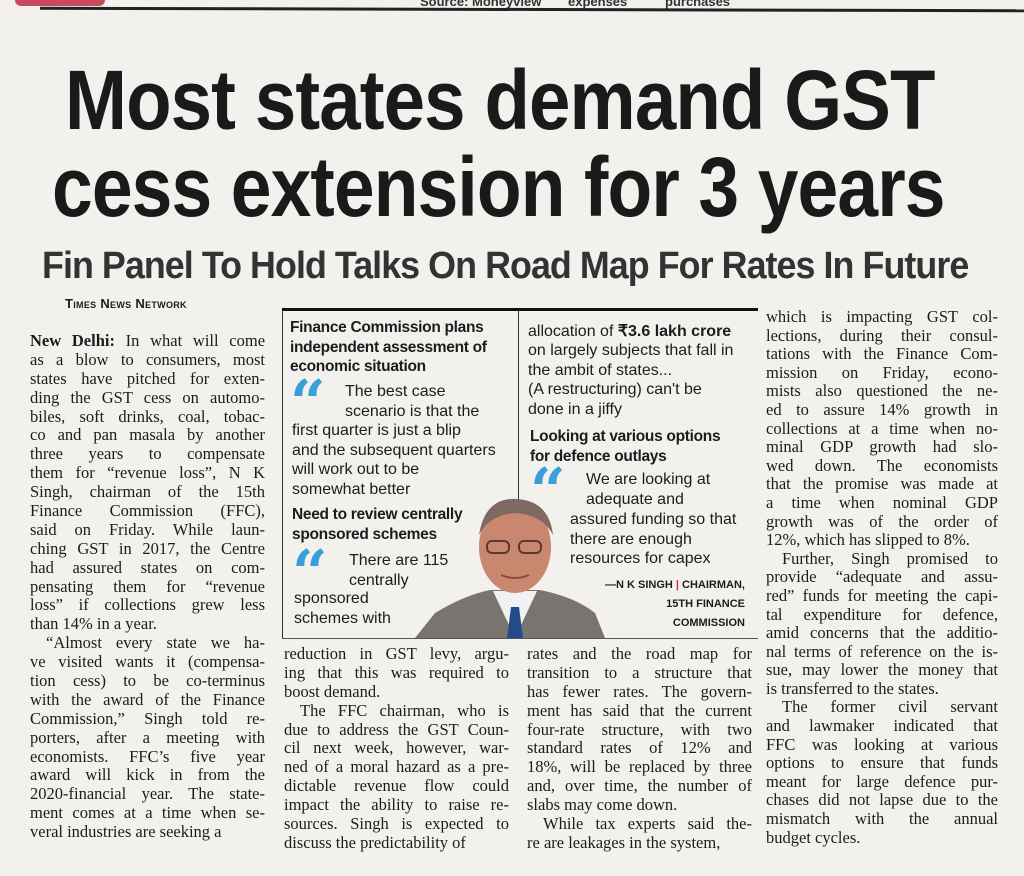  What do you see at coordinates (882, 521) in the screenshot?
I see `article-line-text: growth was of the order of` at bounding box center [882, 521].